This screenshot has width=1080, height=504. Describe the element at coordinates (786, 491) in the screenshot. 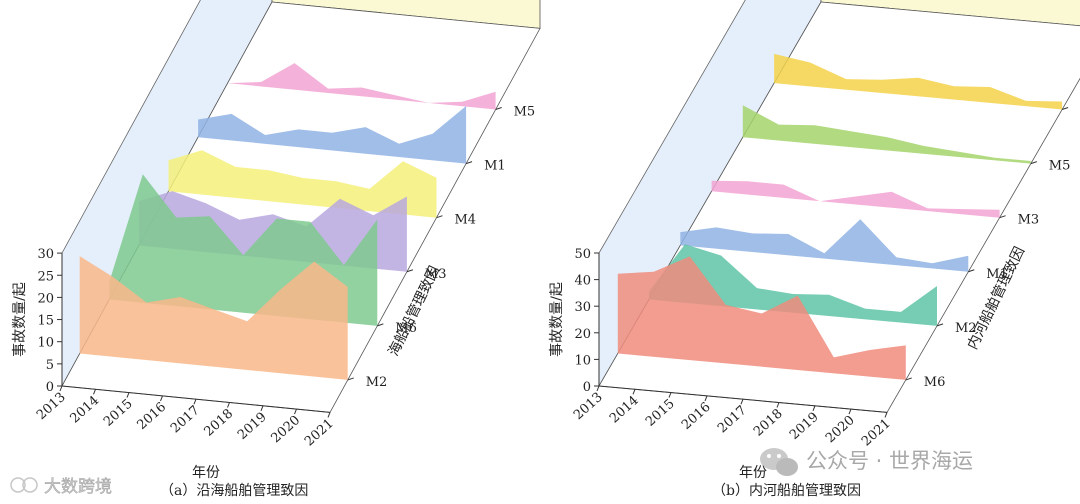

I see `caption-b: （b）内河船舶管理致因` at that location.